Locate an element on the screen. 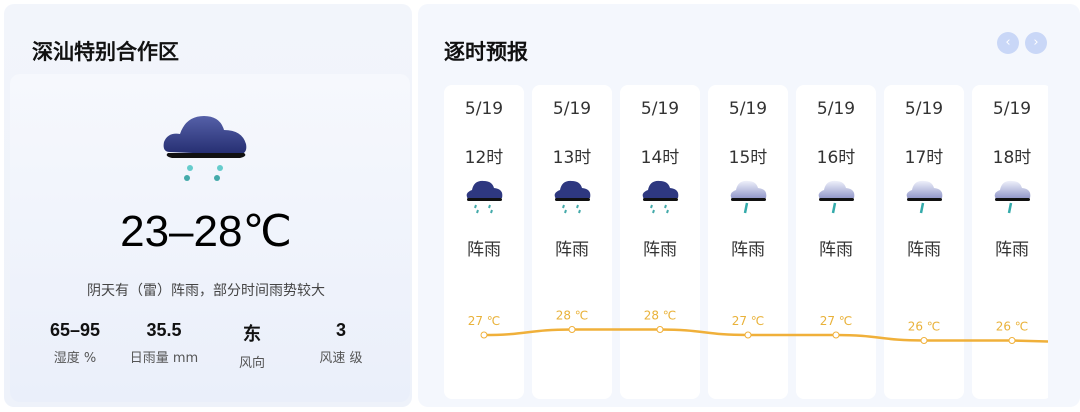  next-button: › is located at coordinates (1036, 43).